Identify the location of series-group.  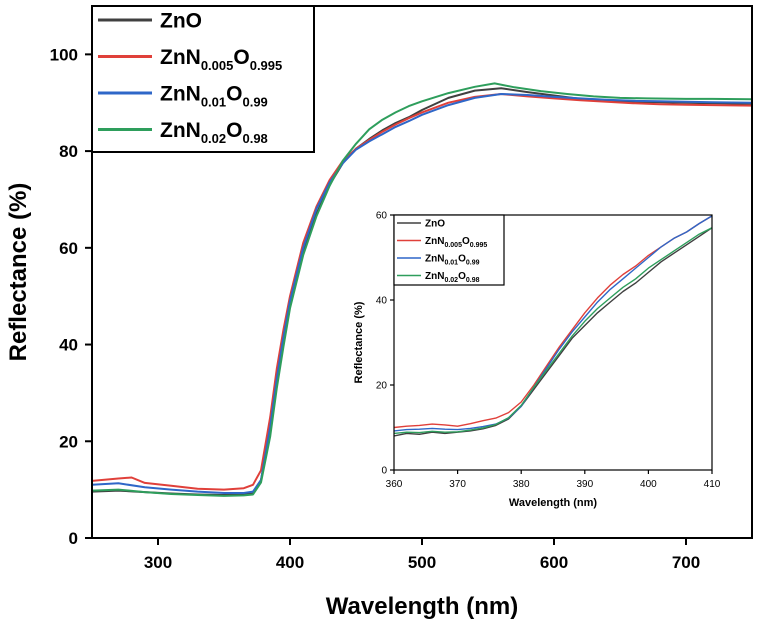
(553, 326).